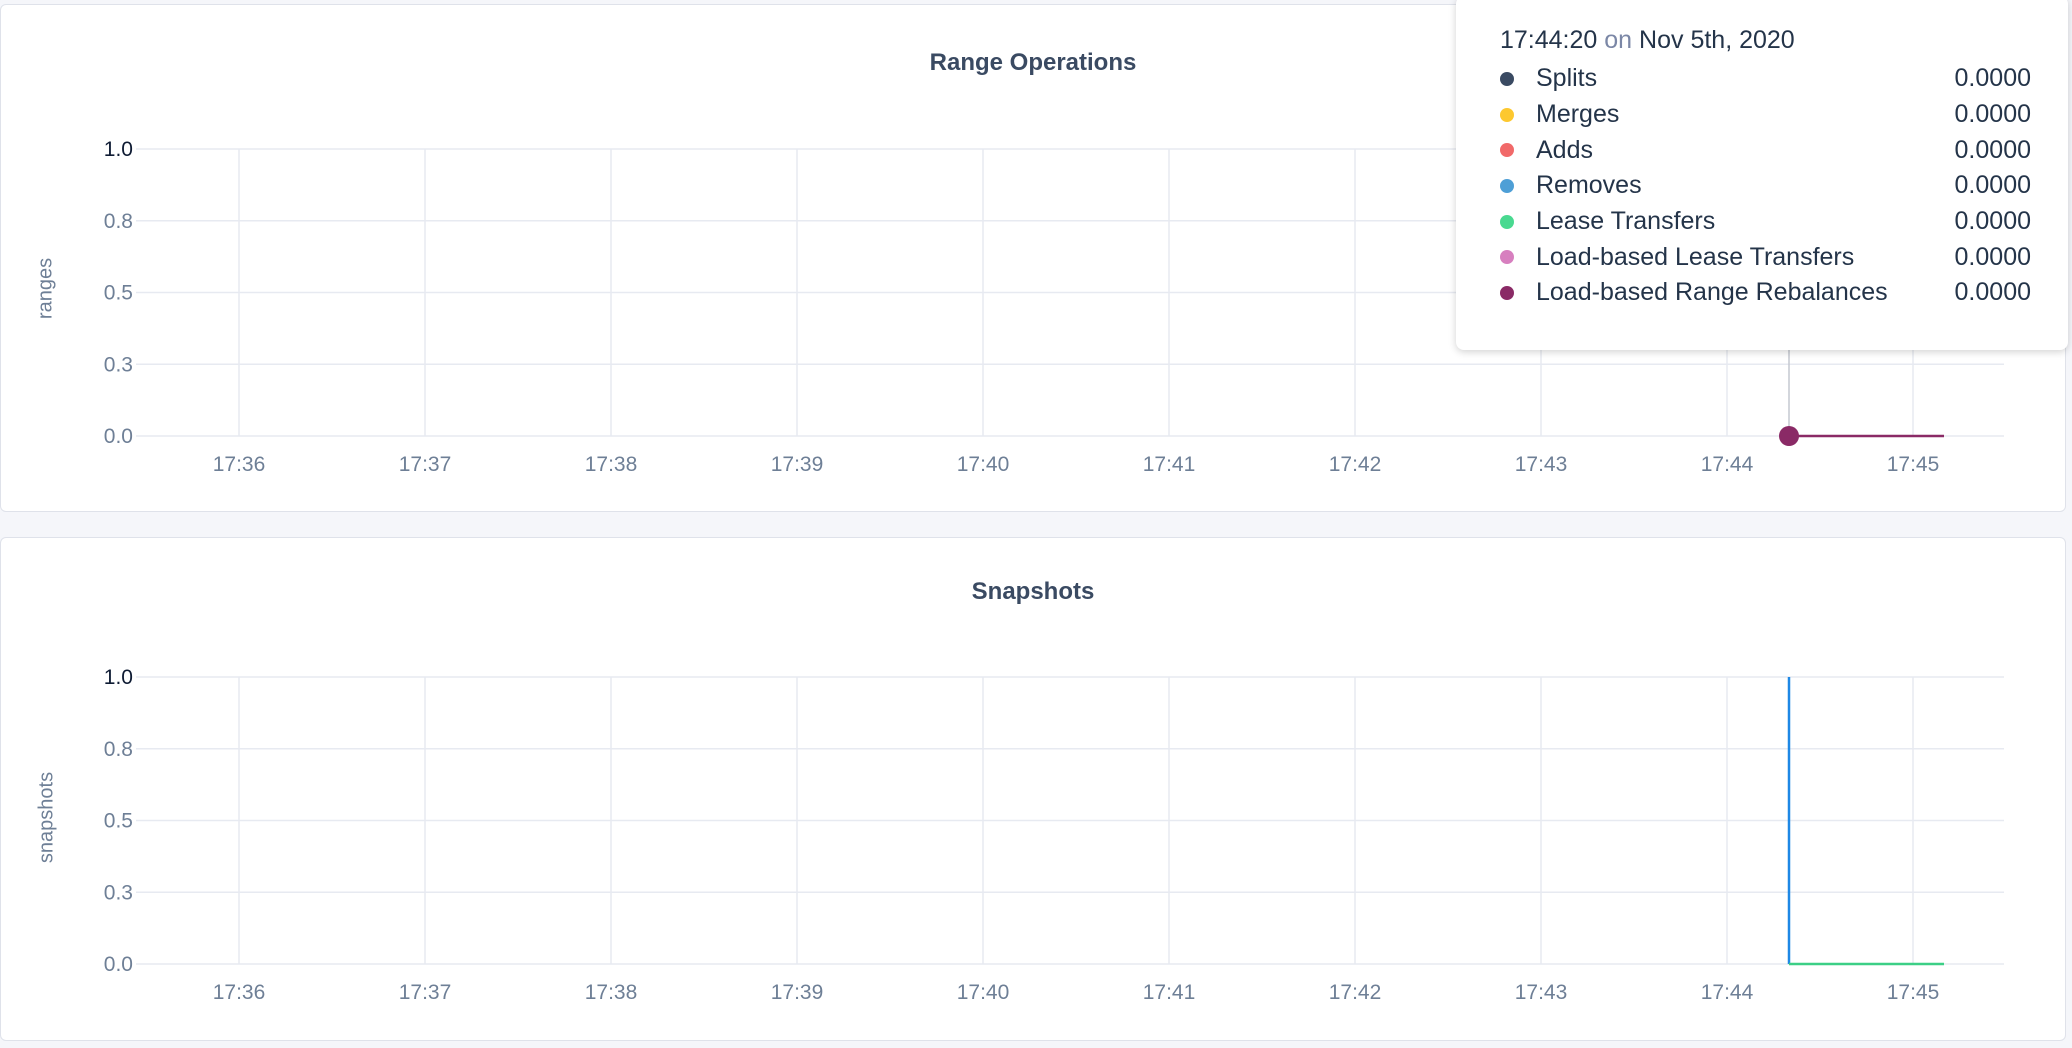 The height and width of the screenshot is (1048, 2072). I want to click on tooltip-row: Adds 0.0000, so click(1784, 150).